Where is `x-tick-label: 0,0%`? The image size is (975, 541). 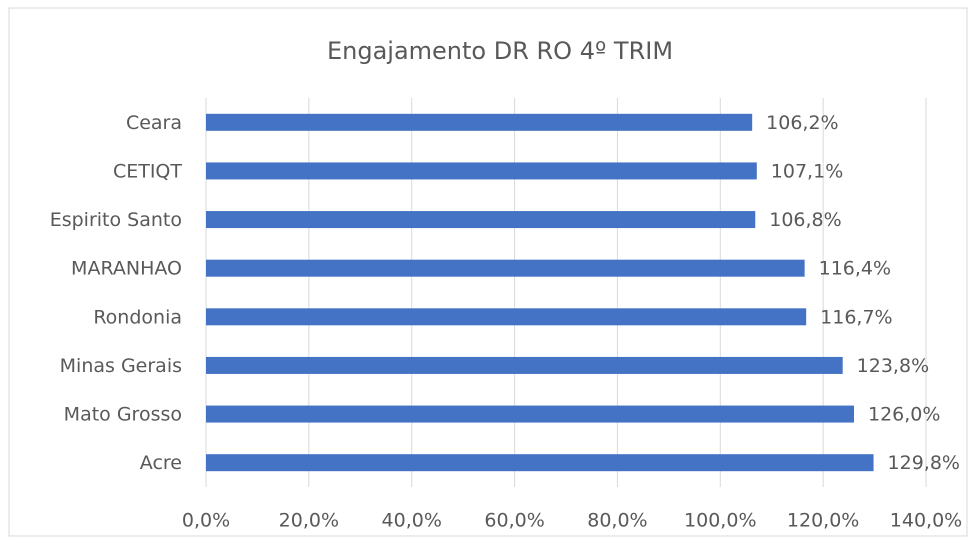
x-tick-label: 0,0% is located at coordinates (206, 521).